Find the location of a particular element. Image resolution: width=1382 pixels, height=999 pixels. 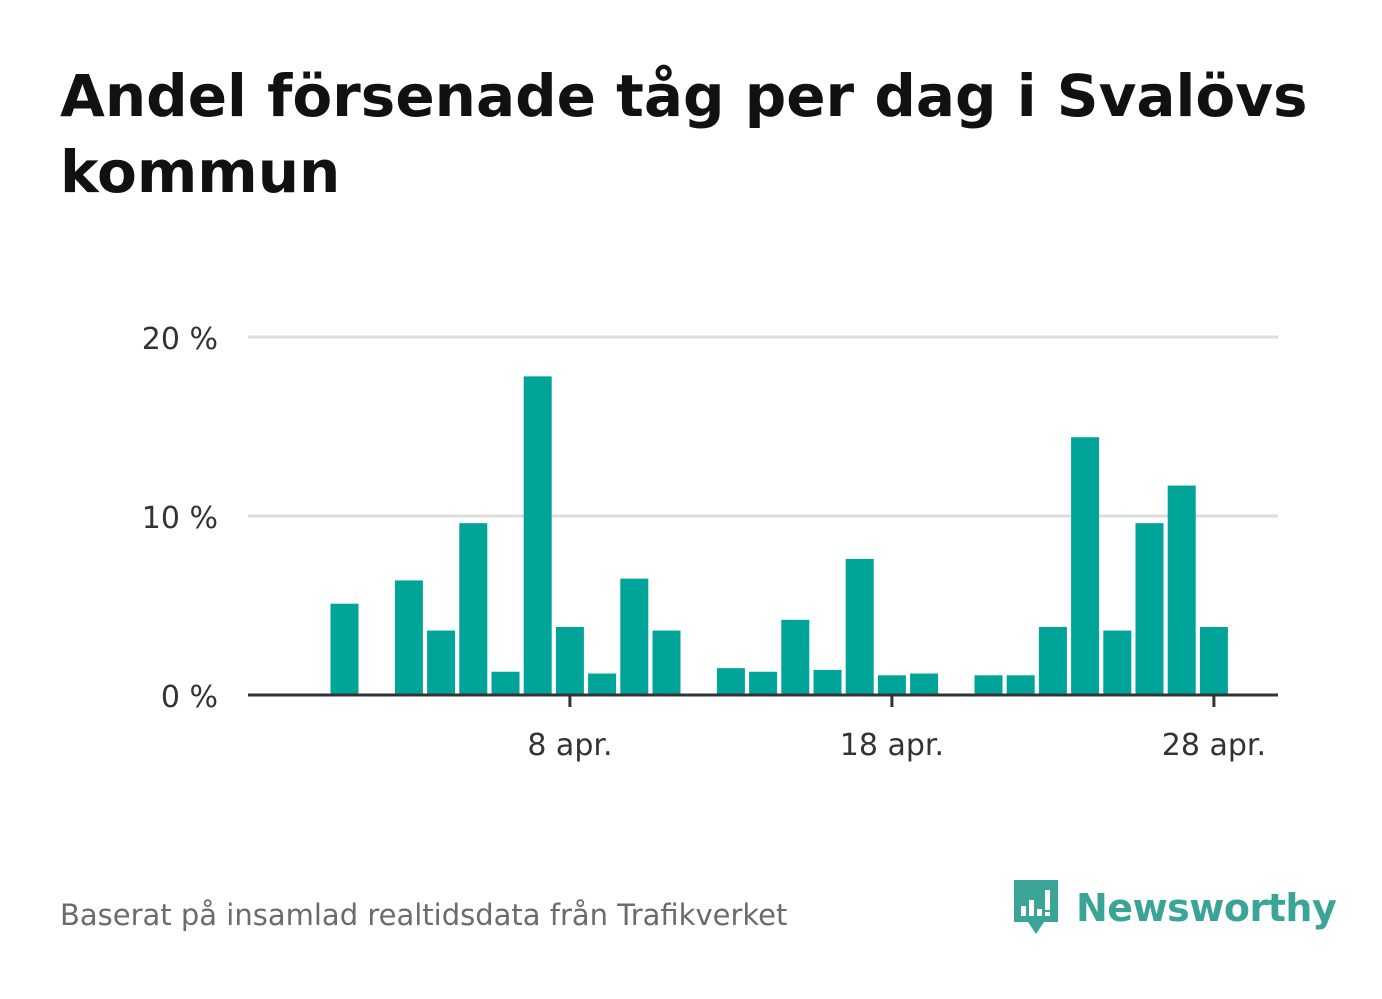

newsworthy-logo-icon is located at coordinates (1036, 907).